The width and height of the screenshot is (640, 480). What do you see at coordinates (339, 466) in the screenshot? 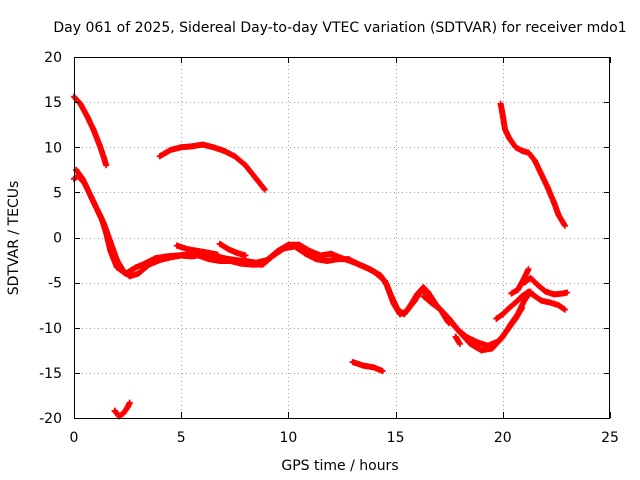
I see `x-axis-label: GPS time / hours` at bounding box center [339, 466].